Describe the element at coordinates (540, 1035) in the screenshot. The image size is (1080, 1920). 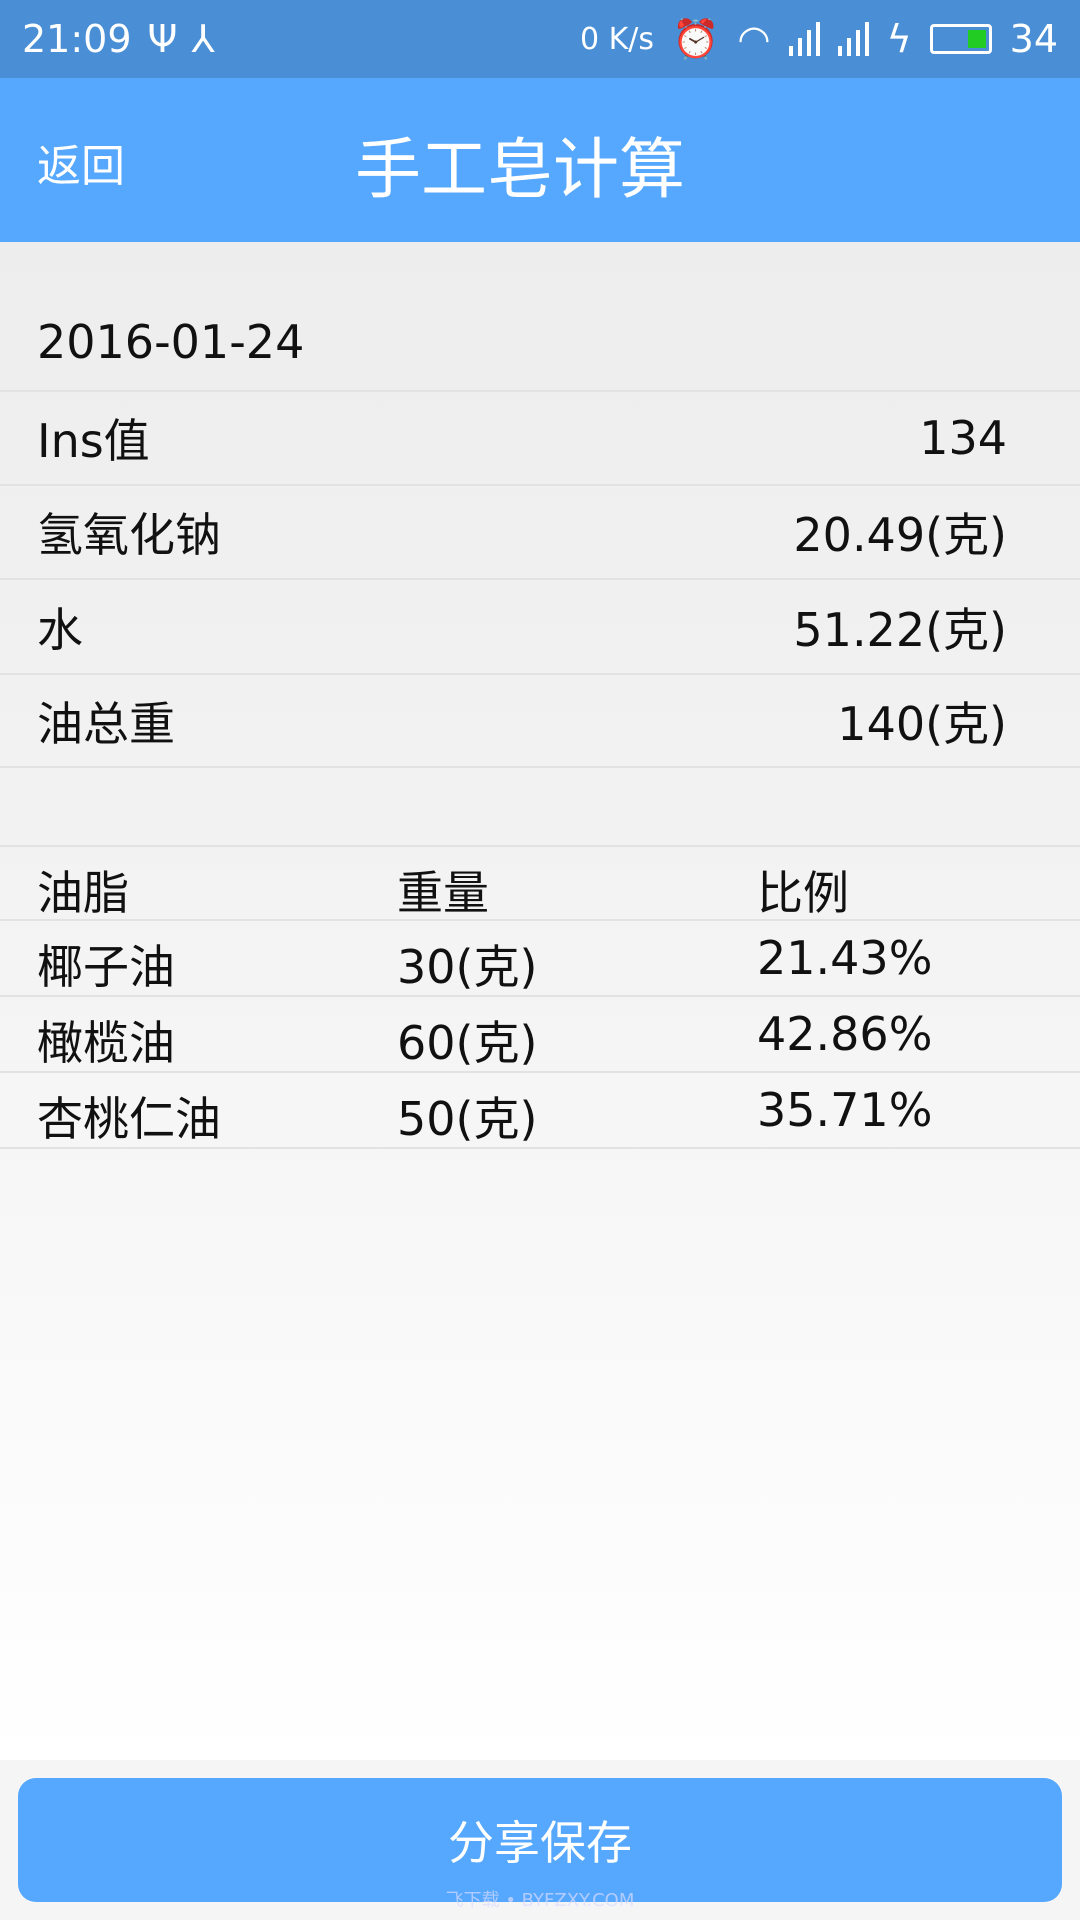
I see `table-row: 橄榄油 60(克) 42.86%` at that location.